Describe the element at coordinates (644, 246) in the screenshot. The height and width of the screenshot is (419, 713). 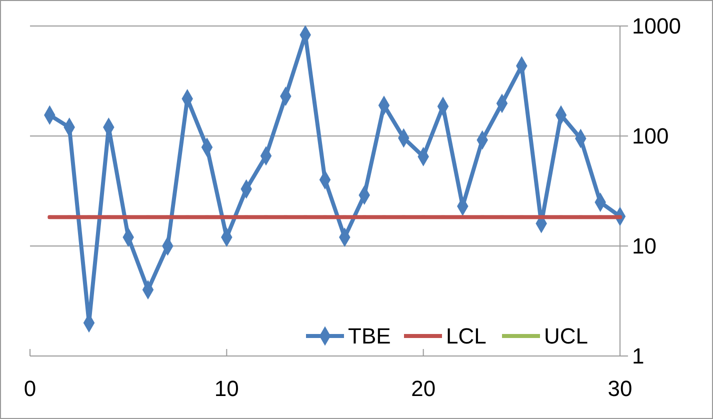
I see `y-tick-label: 10` at that location.